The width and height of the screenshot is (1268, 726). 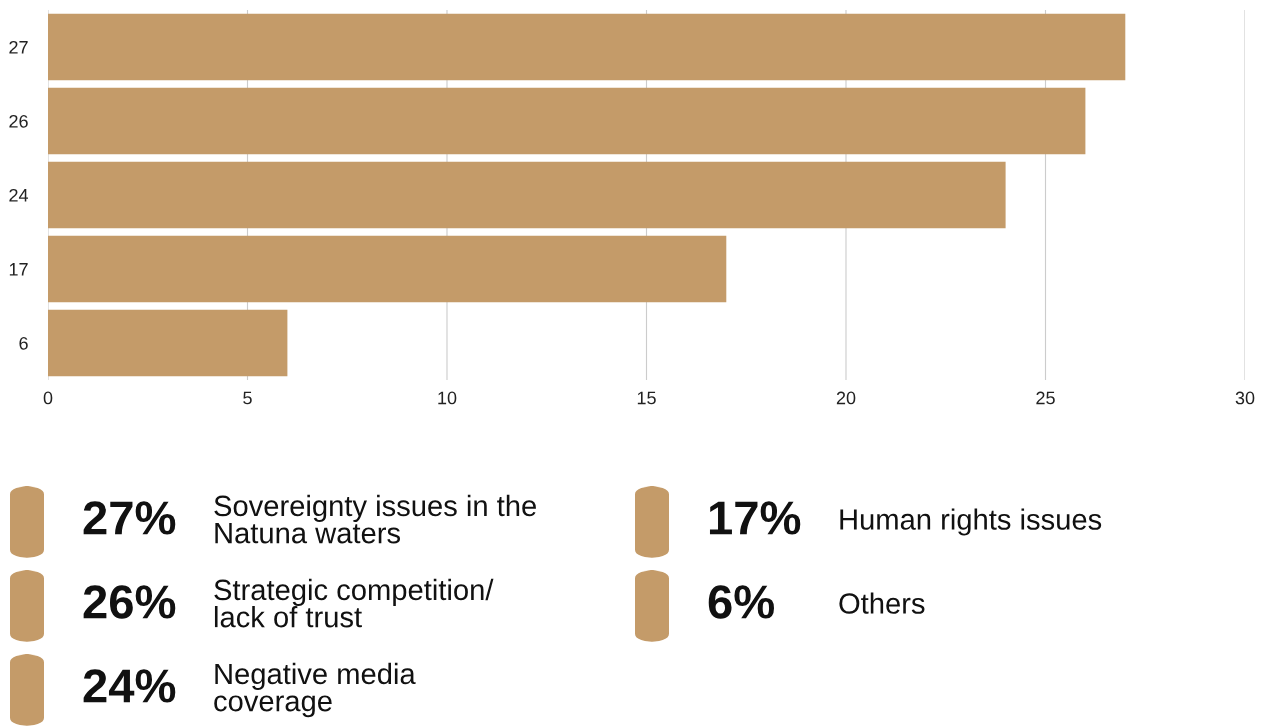 I want to click on x-tick-label: 0, so click(x=48, y=398).